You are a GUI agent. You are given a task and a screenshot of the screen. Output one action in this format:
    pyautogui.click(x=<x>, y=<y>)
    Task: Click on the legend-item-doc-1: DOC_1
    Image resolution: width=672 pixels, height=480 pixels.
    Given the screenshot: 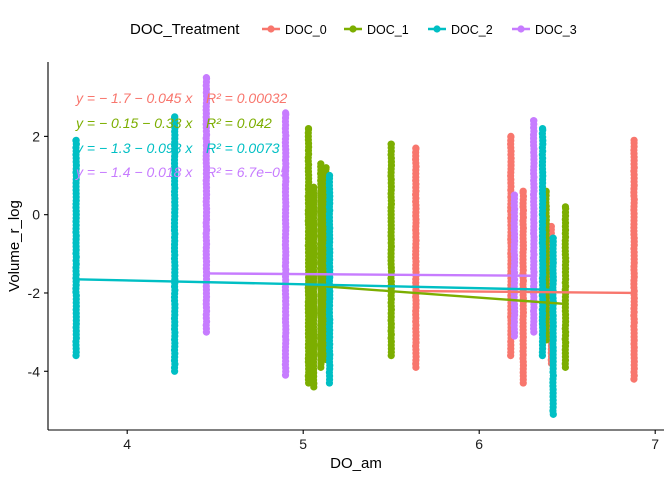 What is the action you would take?
    pyautogui.click(x=376, y=30)
    